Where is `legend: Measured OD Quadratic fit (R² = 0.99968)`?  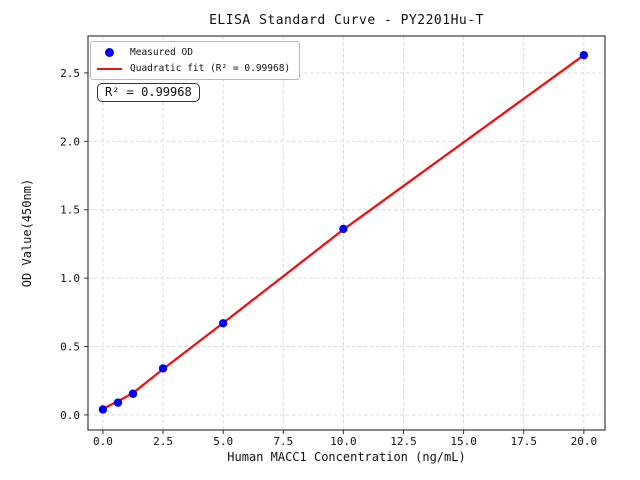 legend: Measured OD Quadratic fit (R² = 0.99968) is located at coordinates (195, 60).